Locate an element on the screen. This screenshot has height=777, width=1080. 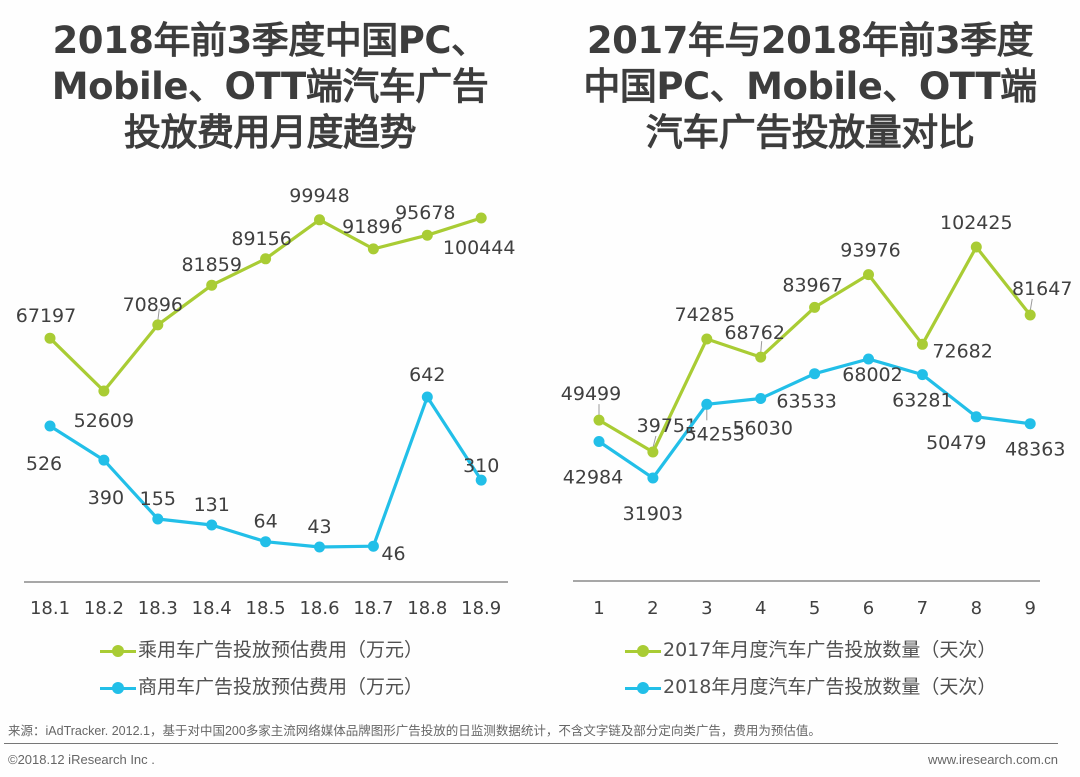
left-series-1-data-label: 100444 is located at coordinates (479, 248).